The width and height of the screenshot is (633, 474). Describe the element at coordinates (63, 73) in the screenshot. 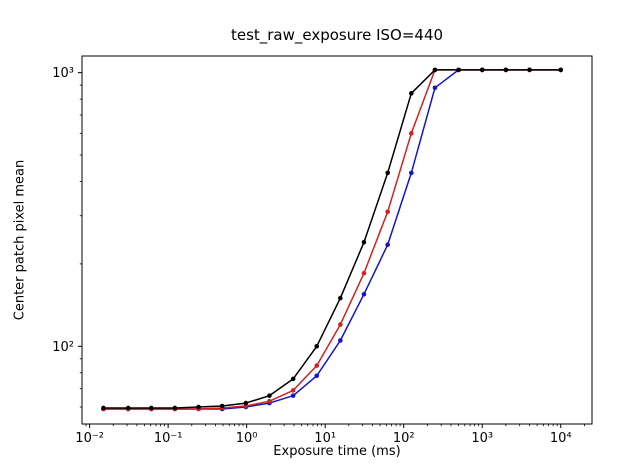

I see `y-tick-label: 10³` at that location.